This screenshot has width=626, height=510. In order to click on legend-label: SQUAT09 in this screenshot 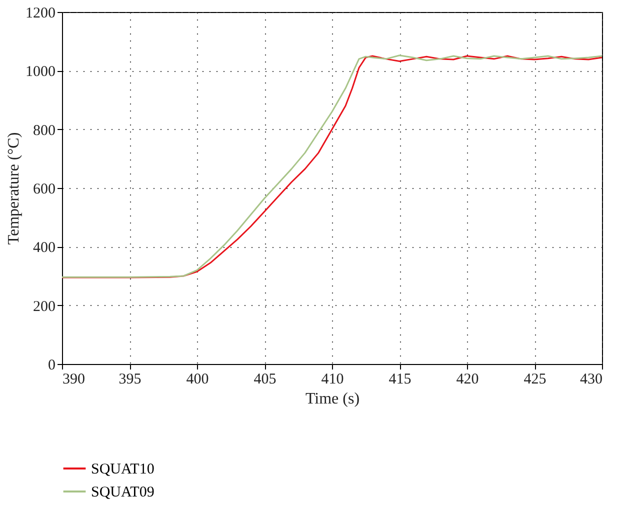, I will do `click(122, 492)`.